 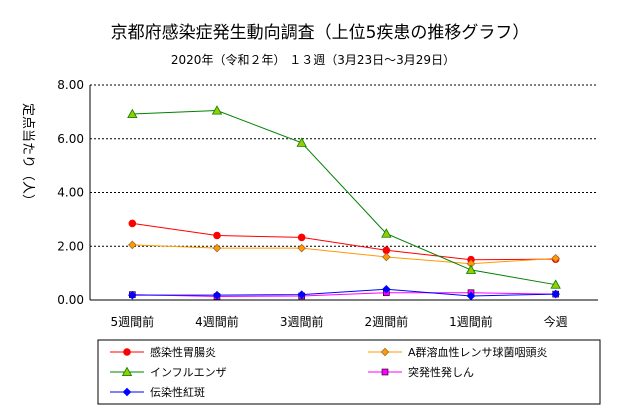 What do you see at coordinates (188, 372) in the screenshot?
I see `legend-label: インフルエンザ` at bounding box center [188, 372].